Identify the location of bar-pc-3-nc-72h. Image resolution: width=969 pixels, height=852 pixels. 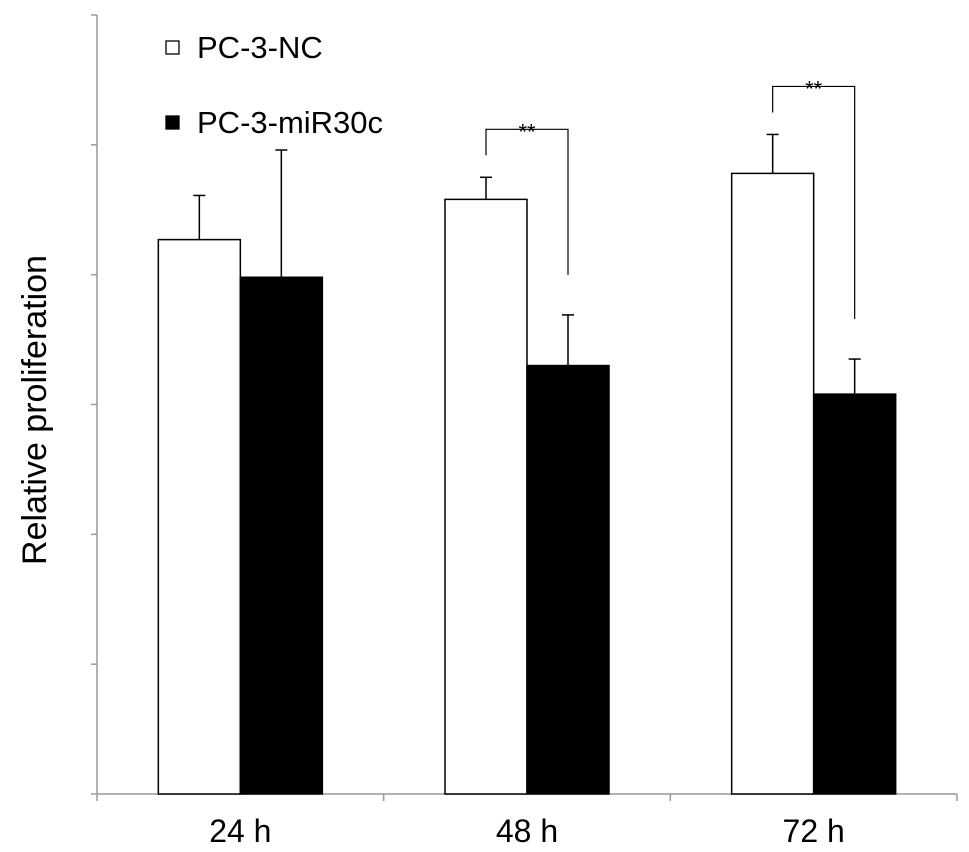
(772, 483).